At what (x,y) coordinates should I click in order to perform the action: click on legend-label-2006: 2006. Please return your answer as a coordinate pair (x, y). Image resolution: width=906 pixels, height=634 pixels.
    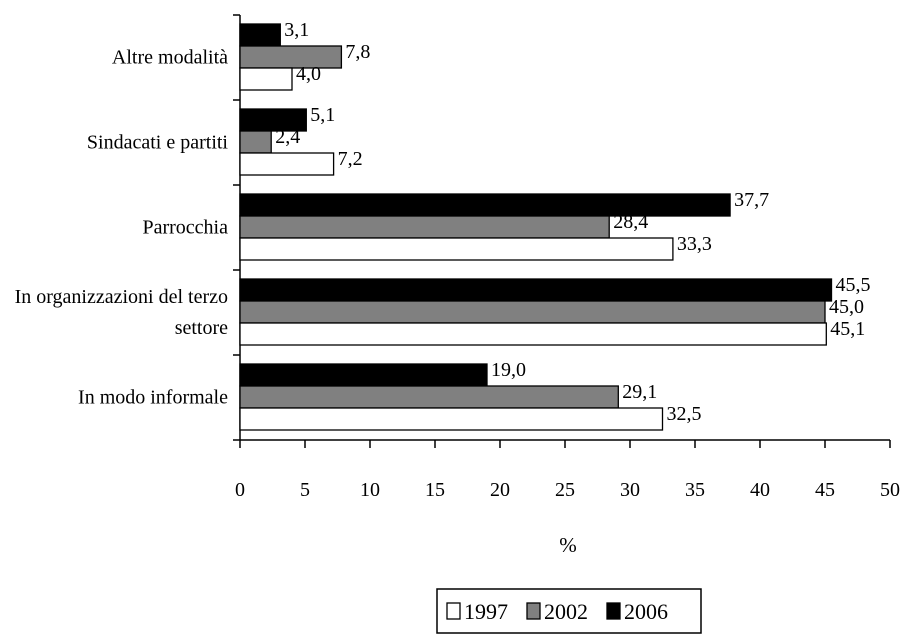
    Looking at the image, I should click on (646, 611).